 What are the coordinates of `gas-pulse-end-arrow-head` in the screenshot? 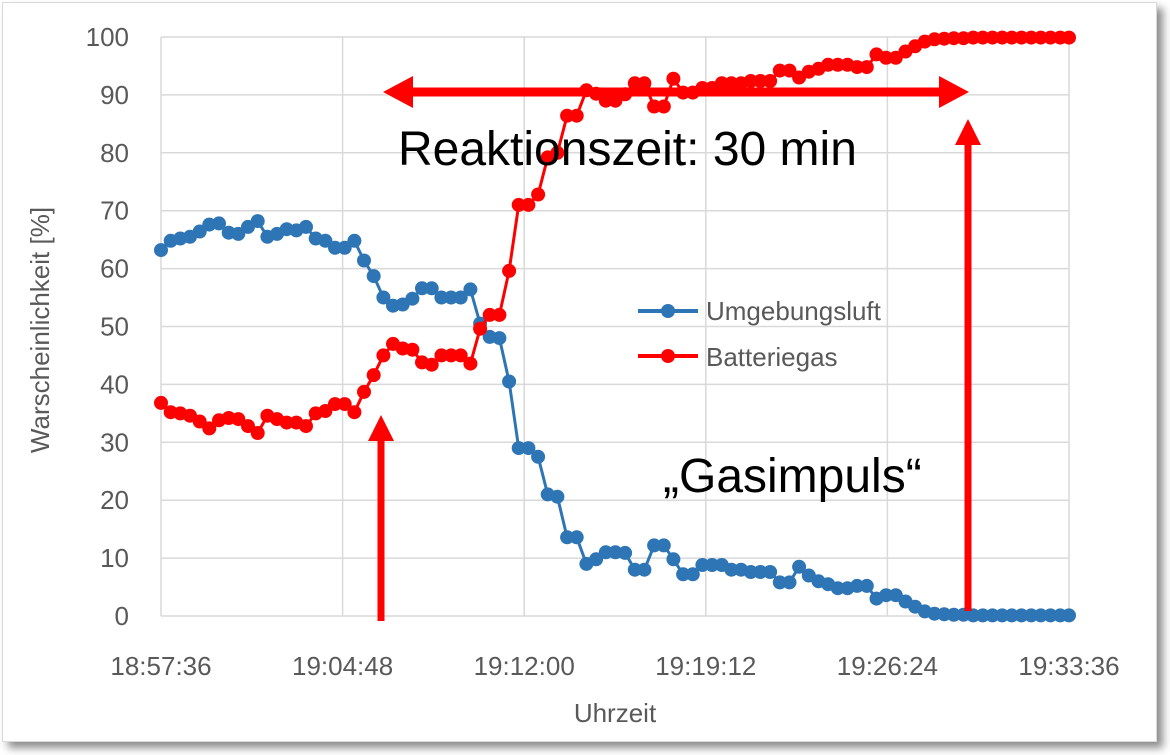 It's located at (968, 132).